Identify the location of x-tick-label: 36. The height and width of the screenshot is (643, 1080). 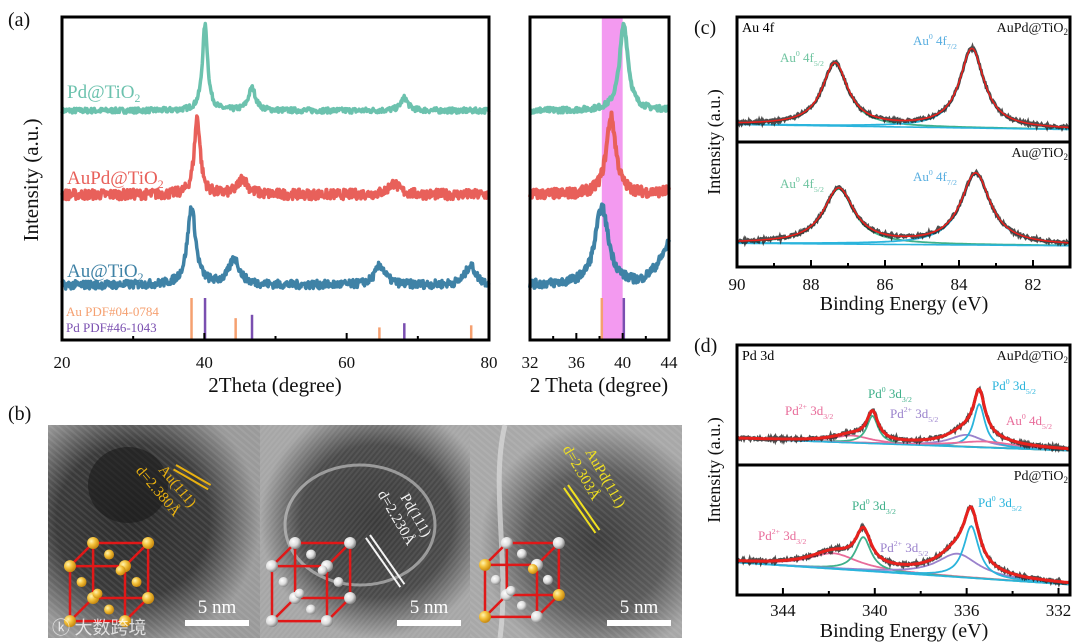
(576, 362).